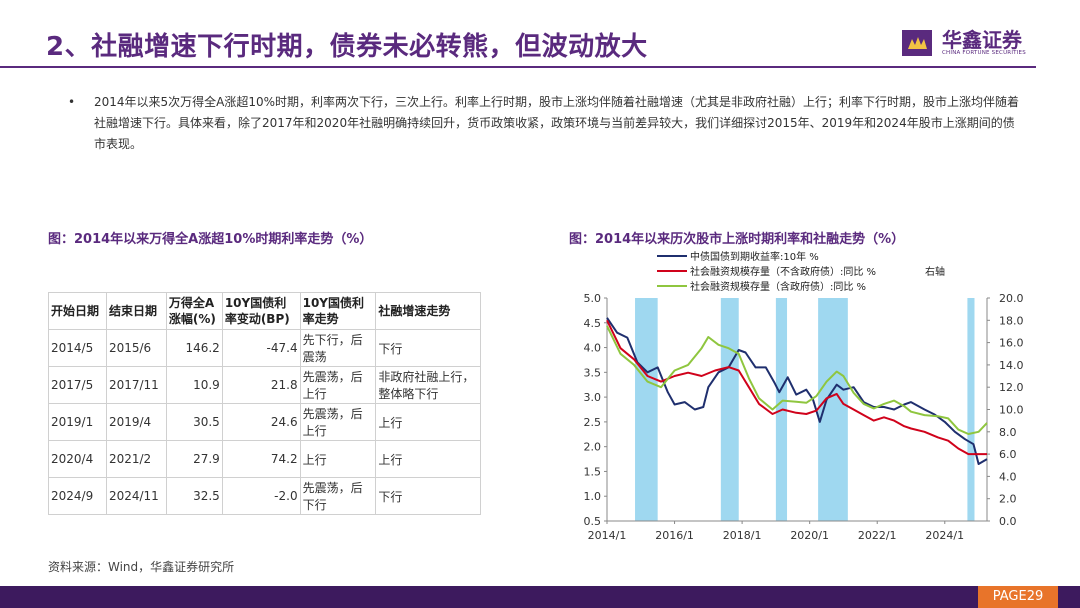  What do you see at coordinates (136, 385) in the screenshot?
I see `cell-end-date: 2017/11` at bounding box center [136, 385].